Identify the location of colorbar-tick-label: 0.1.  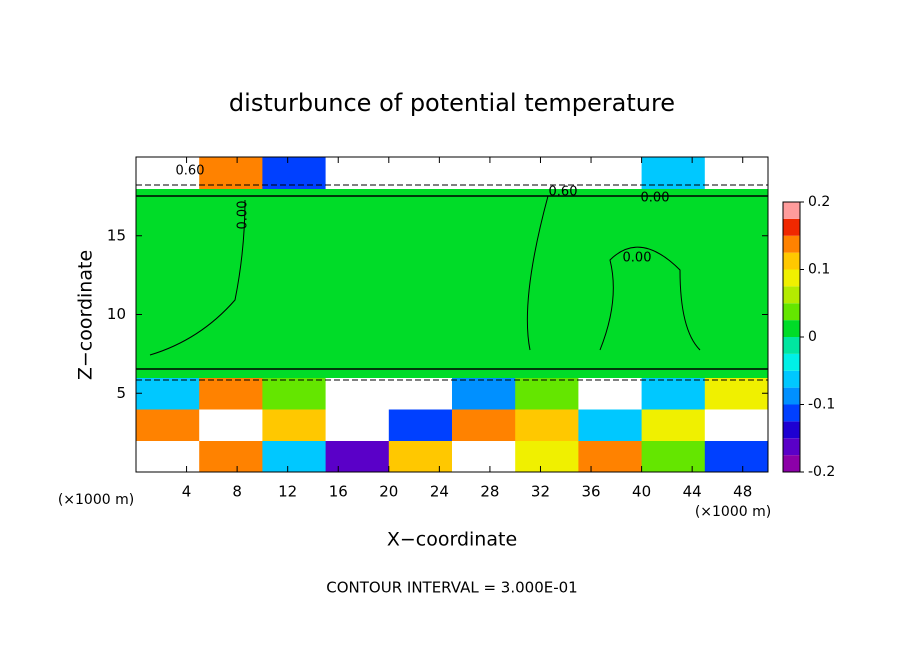
(819, 270).